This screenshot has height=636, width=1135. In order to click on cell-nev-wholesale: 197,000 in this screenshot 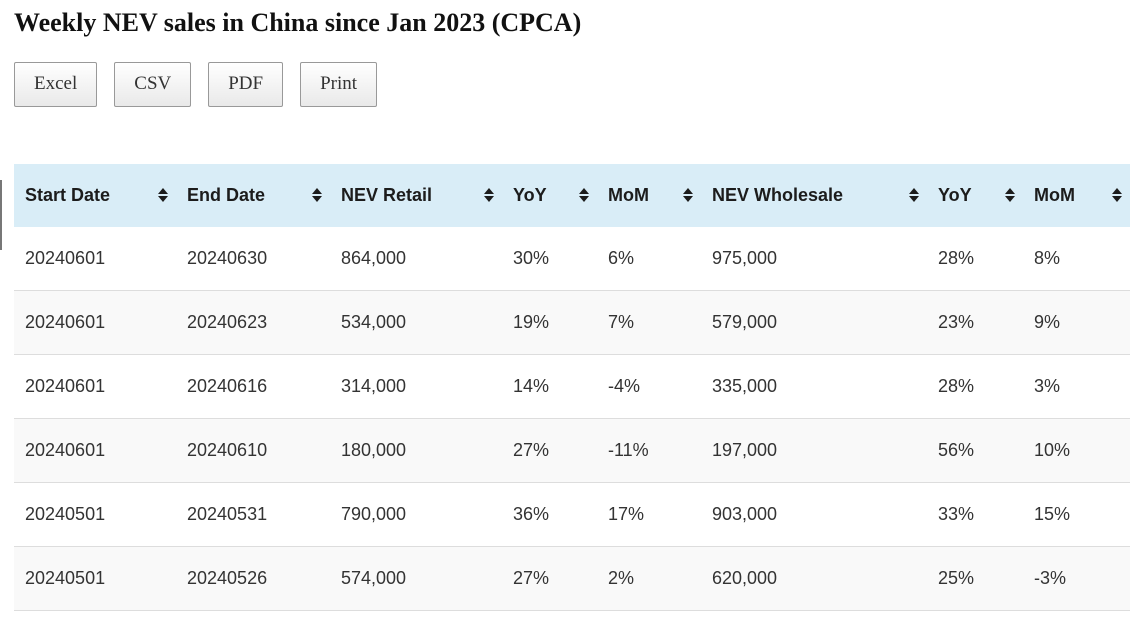, I will do `click(814, 450)`.